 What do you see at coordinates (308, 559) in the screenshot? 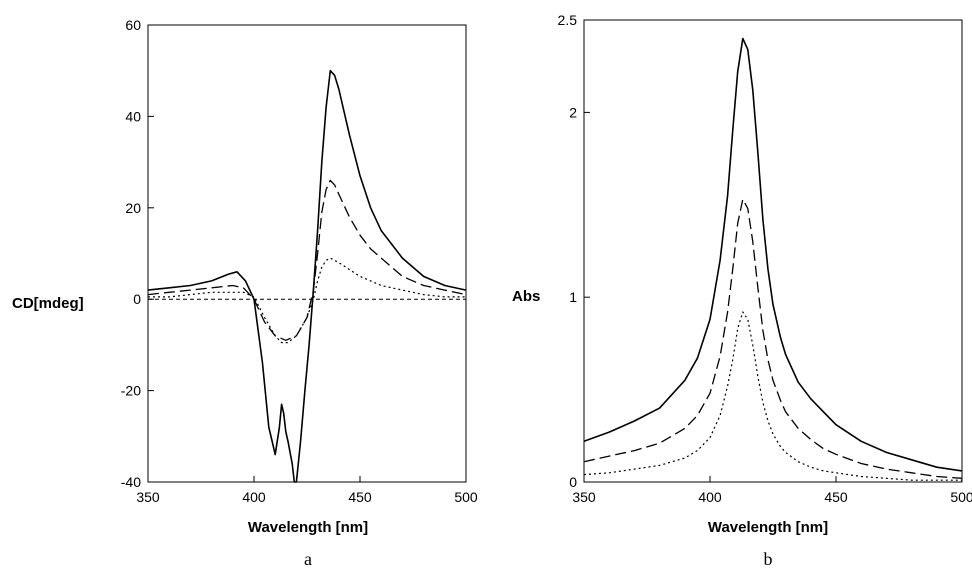
I see `panel-label-a: a` at bounding box center [308, 559].